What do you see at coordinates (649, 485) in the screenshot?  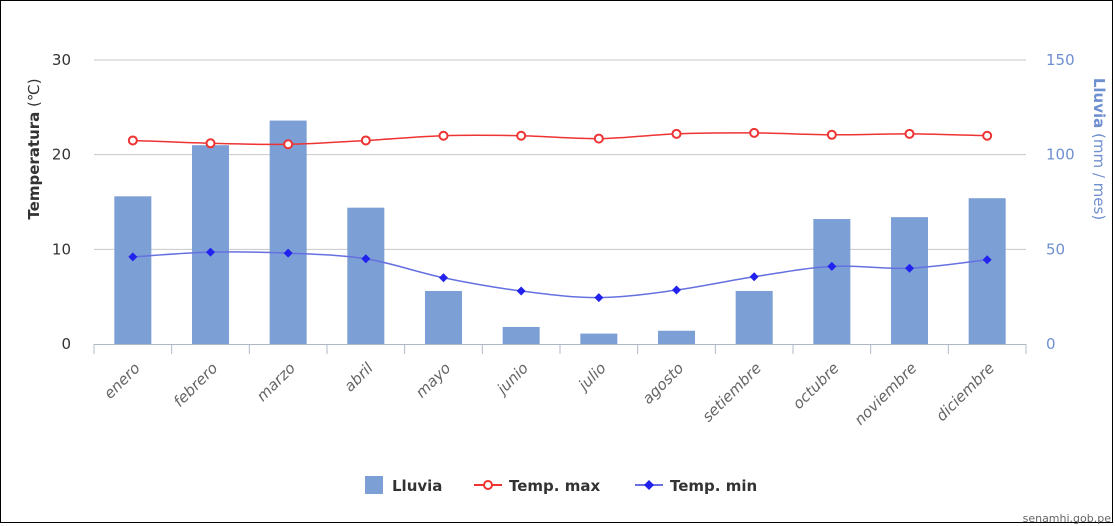 I see `legend-temp-min-marker` at bounding box center [649, 485].